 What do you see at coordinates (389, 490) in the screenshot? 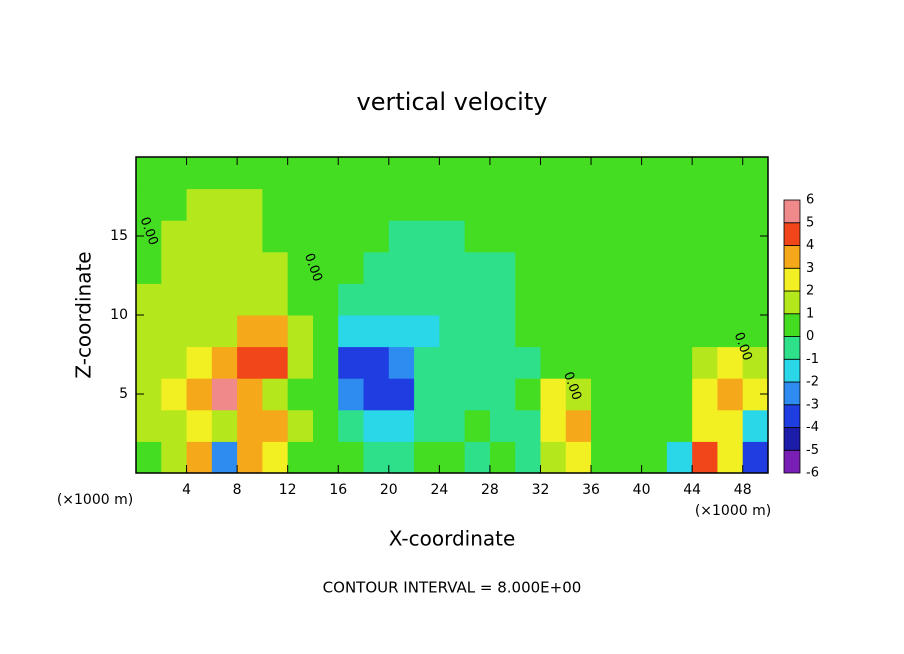
I see `x-tick-label: 20` at bounding box center [389, 490].